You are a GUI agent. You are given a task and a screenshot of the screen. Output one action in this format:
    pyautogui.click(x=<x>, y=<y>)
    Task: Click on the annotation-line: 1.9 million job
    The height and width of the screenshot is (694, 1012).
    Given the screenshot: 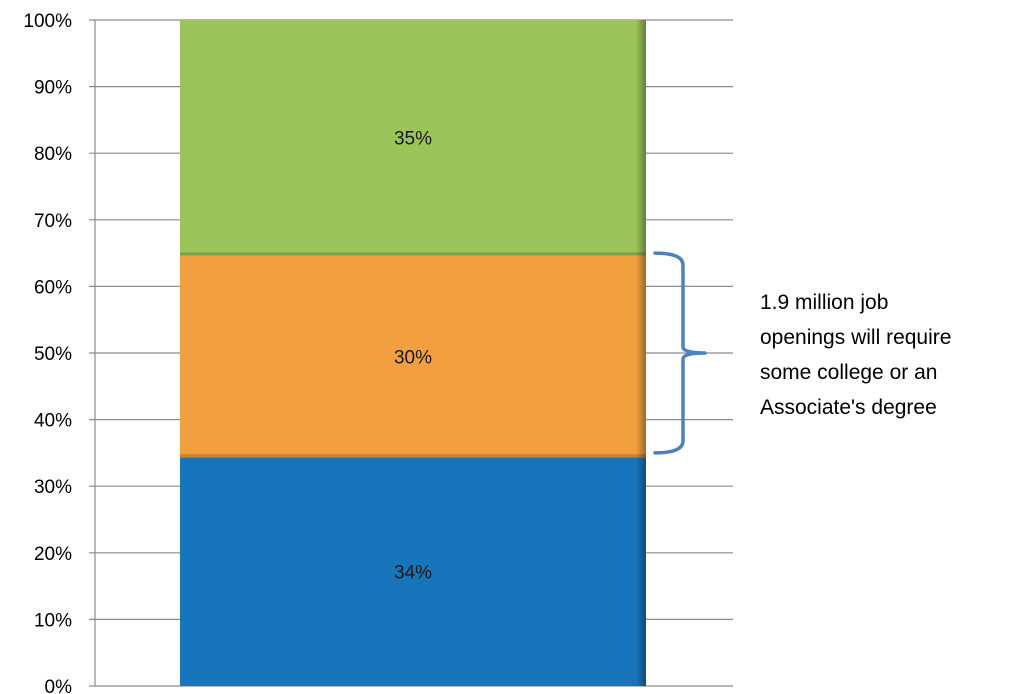 What is the action you would take?
    pyautogui.click(x=824, y=302)
    